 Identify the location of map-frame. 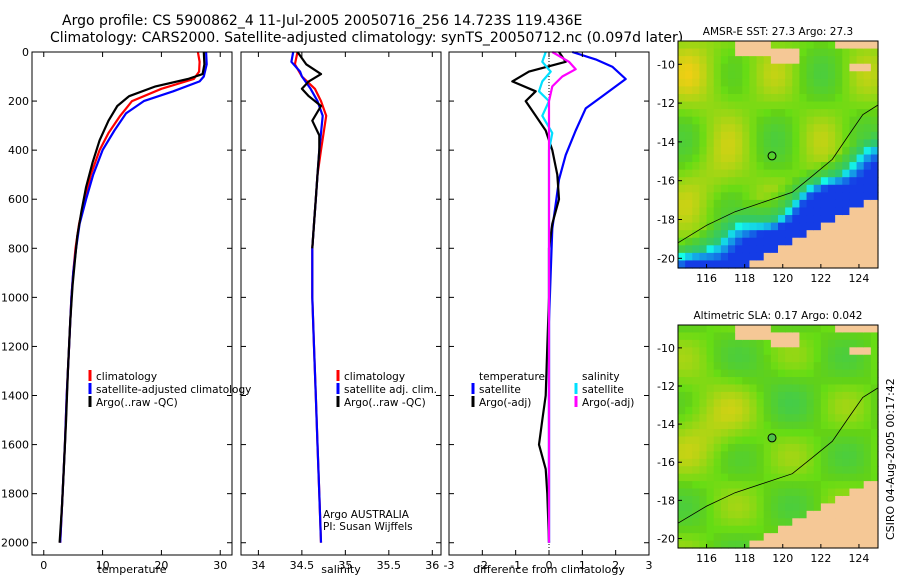
(778, 154).